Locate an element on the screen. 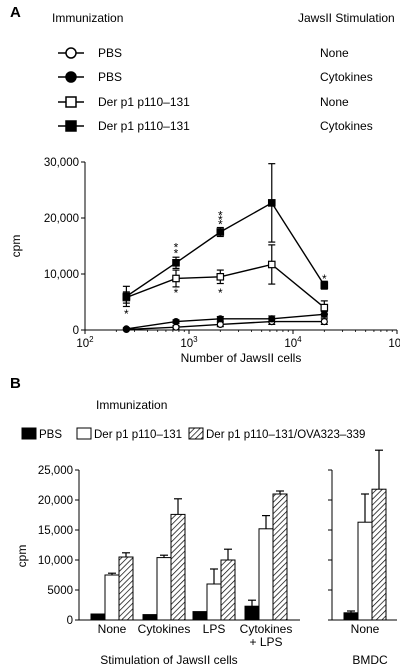 This screenshot has height=670, width=400. legend-b-swatch-open is located at coordinates (84, 433).